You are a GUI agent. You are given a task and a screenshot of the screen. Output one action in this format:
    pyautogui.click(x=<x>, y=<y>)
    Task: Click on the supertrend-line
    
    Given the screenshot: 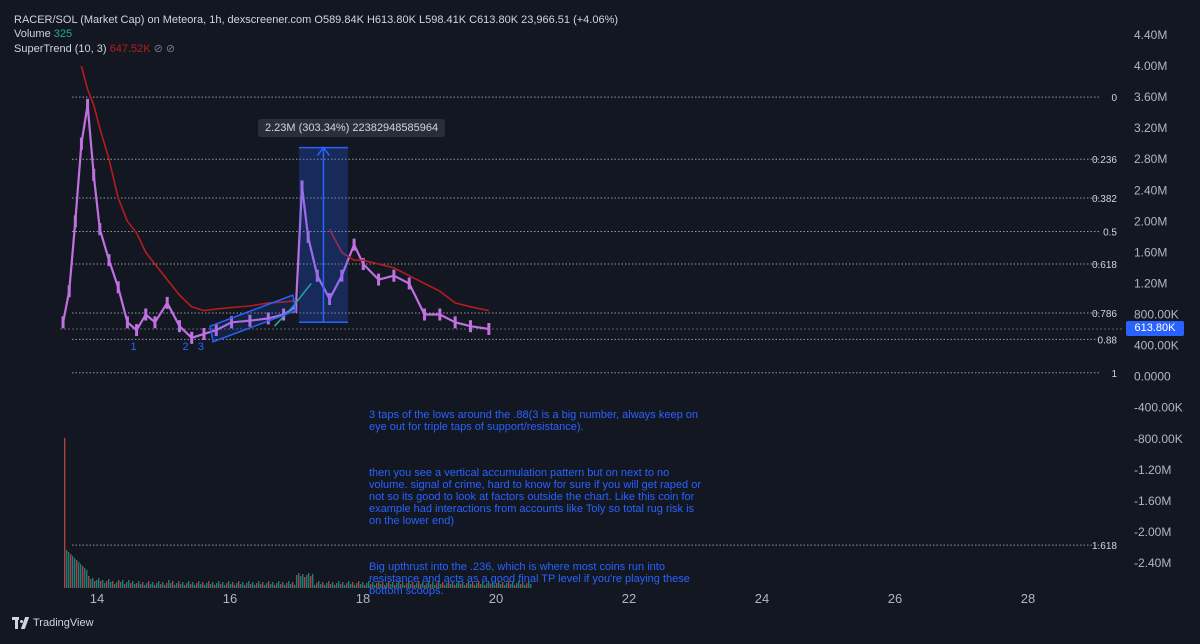 What is the action you would take?
    pyautogui.click(x=285, y=188)
    